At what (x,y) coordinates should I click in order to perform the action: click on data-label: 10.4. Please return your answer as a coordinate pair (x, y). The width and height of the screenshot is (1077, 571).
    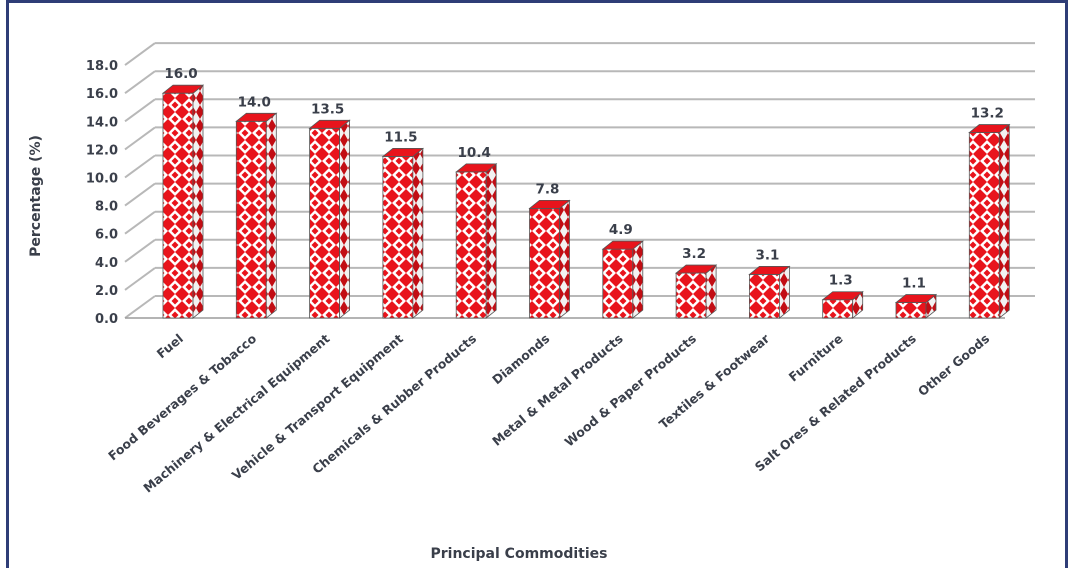
    Looking at the image, I should click on (474, 153).